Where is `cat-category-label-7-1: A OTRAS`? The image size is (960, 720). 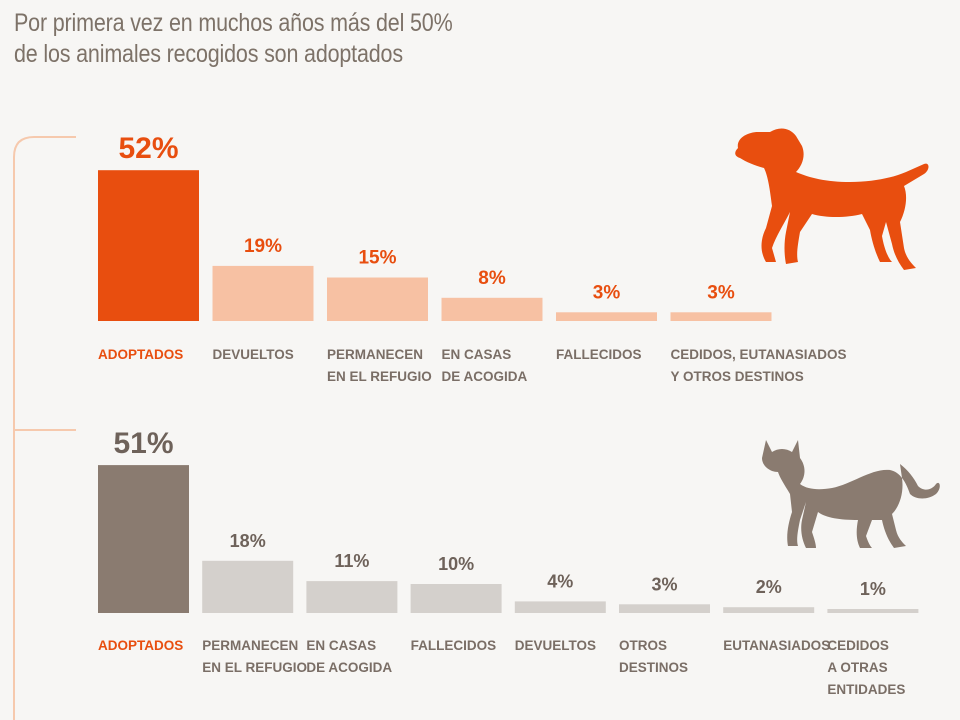
cat-category-label-7-1: A OTRAS is located at coordinates (857, 667).